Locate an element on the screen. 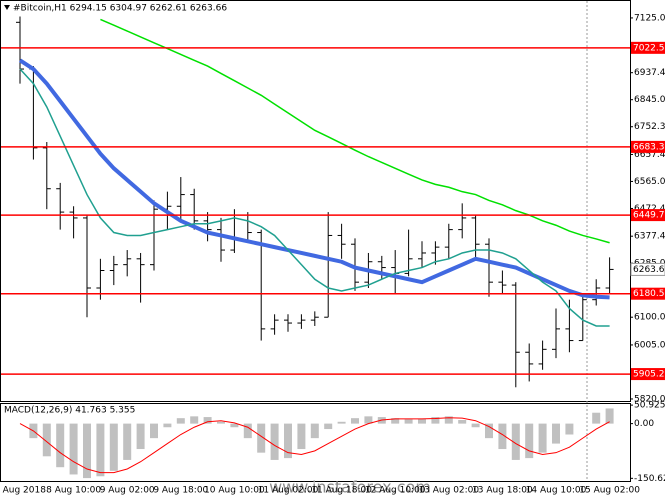 This screenshot has height=499, width=665. level-label: 6683.32 is located at coordinates (649, 147).